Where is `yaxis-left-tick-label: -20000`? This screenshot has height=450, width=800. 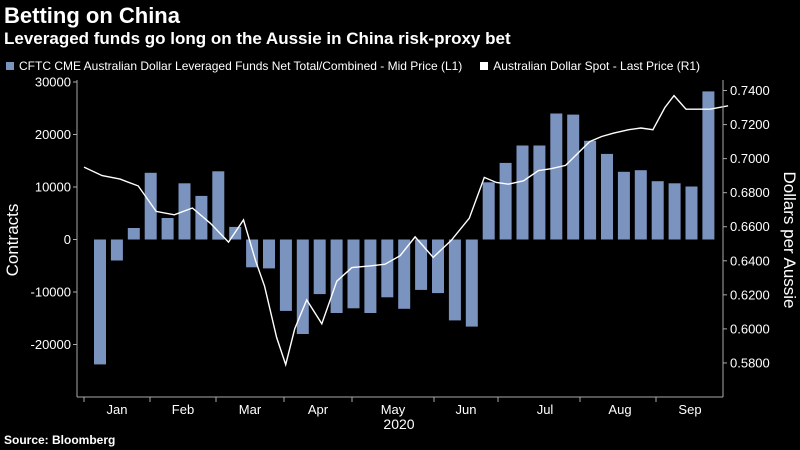
yaxis-left-tick-label: -20000 is located at coordinates (51, 344).